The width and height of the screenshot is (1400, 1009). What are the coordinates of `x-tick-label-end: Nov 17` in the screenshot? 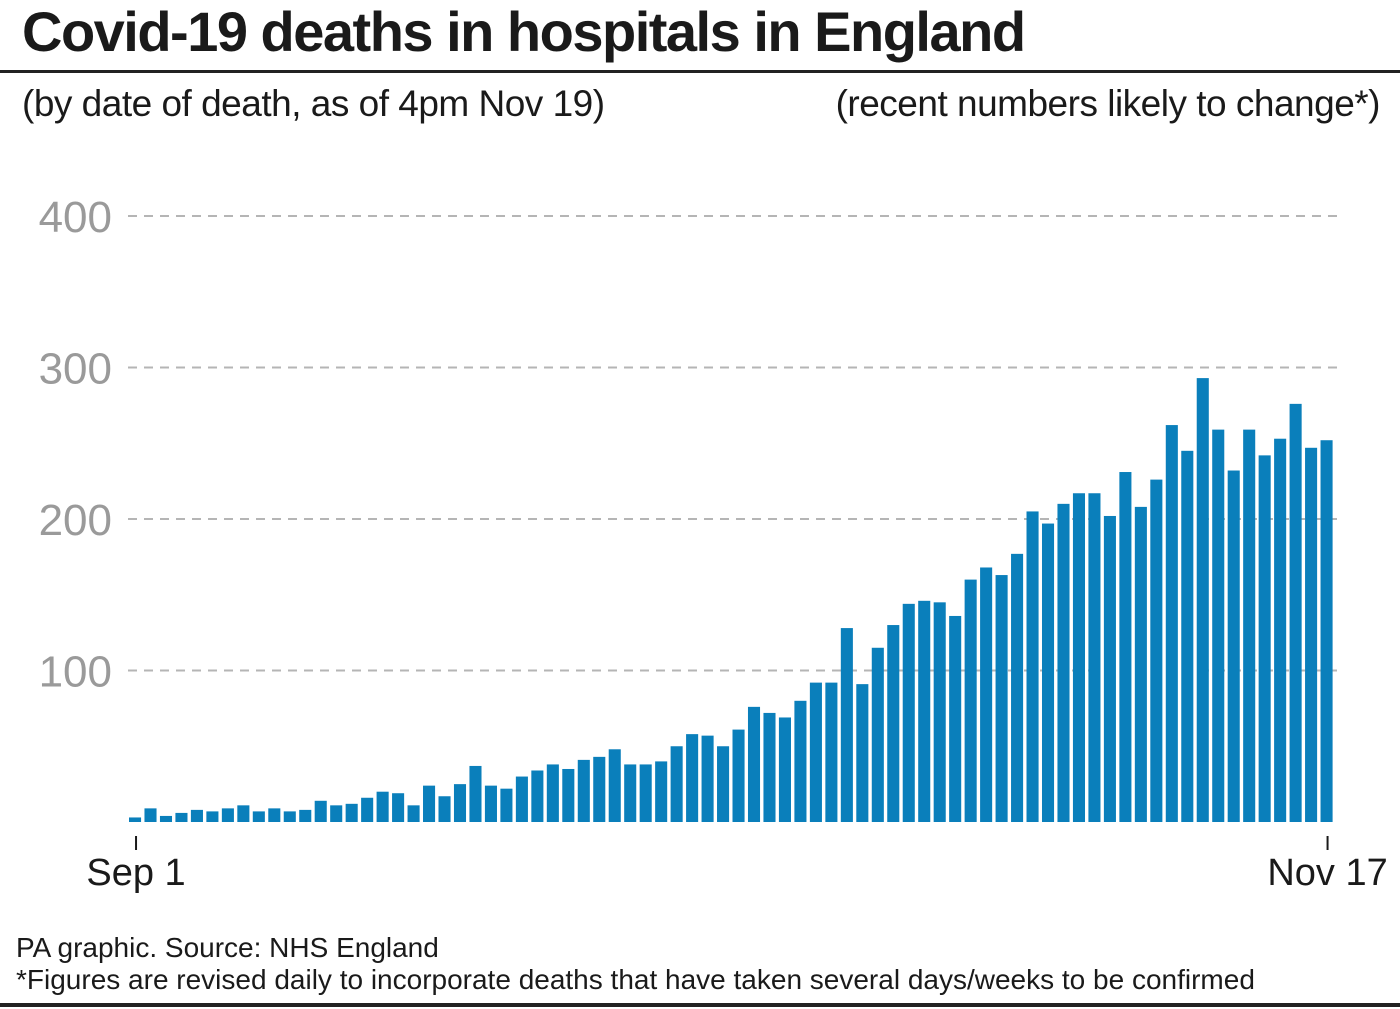 It's located at (1327, 873).